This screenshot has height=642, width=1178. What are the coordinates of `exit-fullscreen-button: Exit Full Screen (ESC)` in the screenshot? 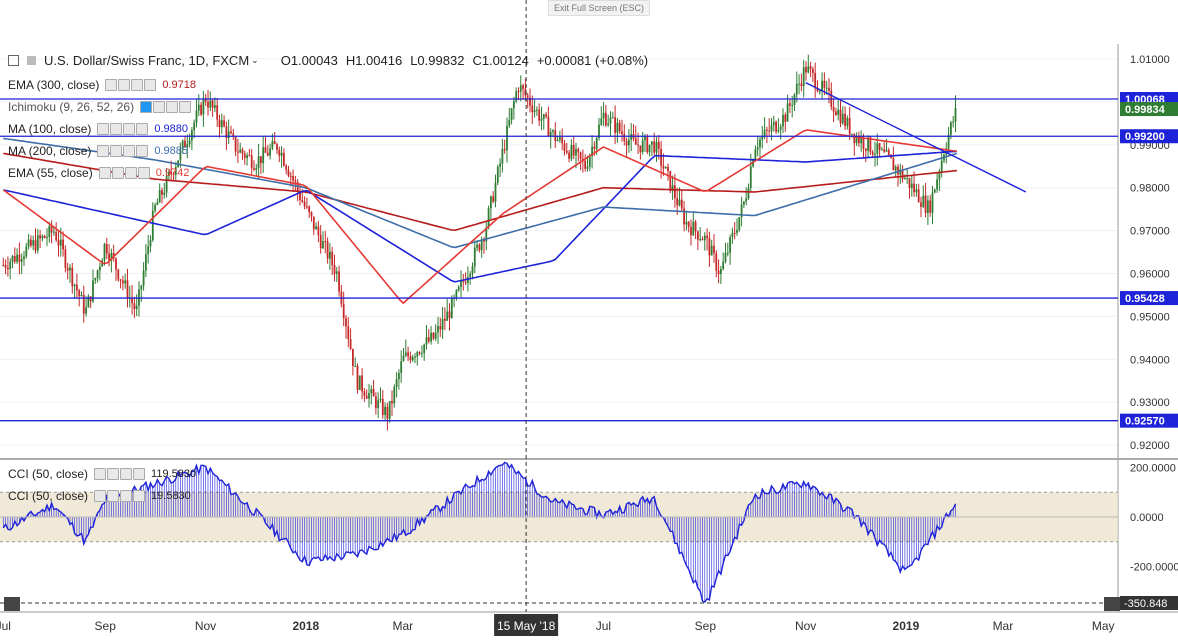 It's located at (599, 8).